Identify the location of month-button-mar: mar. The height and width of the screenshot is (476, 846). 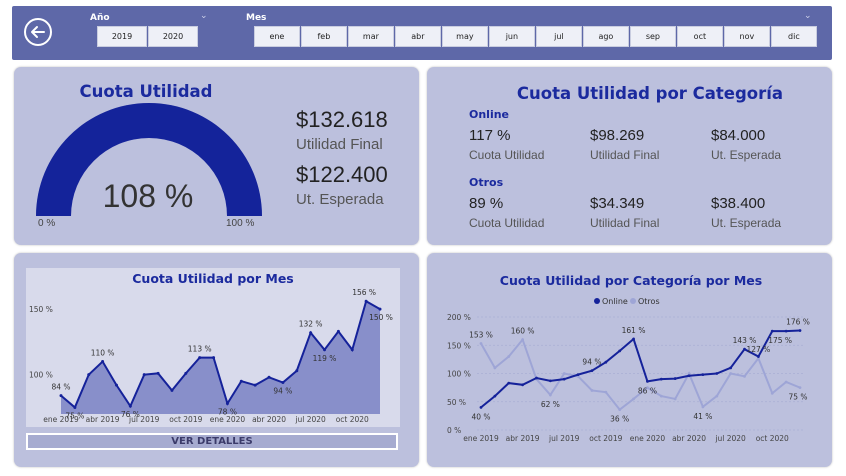
(371, 36).